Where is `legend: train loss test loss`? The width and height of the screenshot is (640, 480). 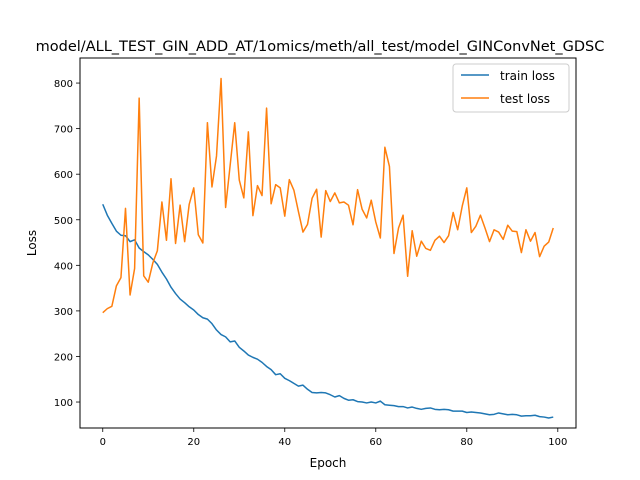
legend: train loss test loss is located at coordinates (511, 88).